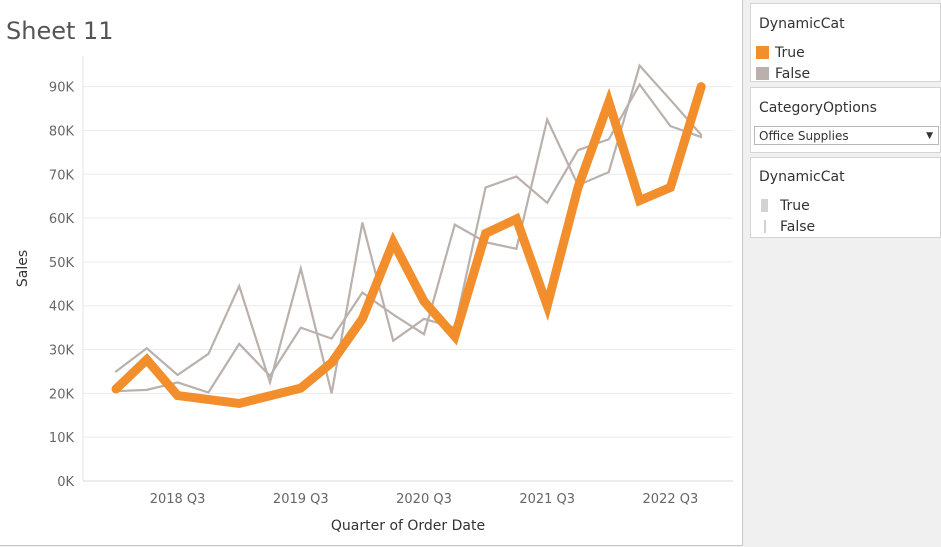 The width and height of the screenshot is (941, 547). Describe the element at coordinates (818, 108) in the screenshot. I see `category-filter-title: CategoryOptions` at that location.